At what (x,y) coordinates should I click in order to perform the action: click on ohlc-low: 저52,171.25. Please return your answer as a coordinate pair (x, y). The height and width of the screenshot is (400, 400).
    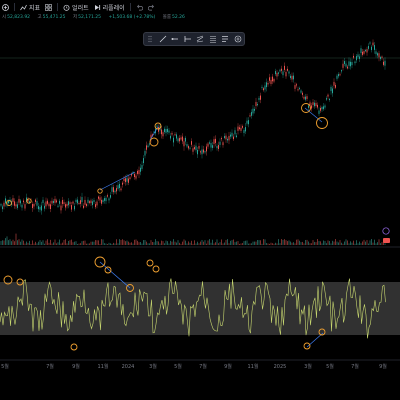
    Looking at the image, I should click on (87, 17).